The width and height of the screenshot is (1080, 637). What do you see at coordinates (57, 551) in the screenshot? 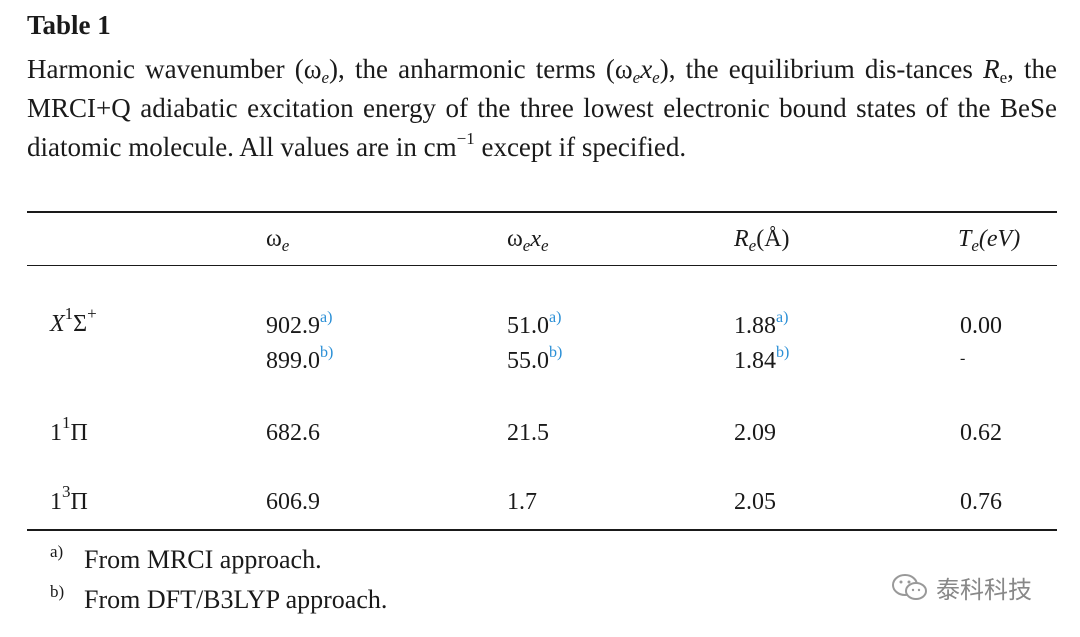
I see `footnote-mark-a: a)` at bounding box center [57, 551].